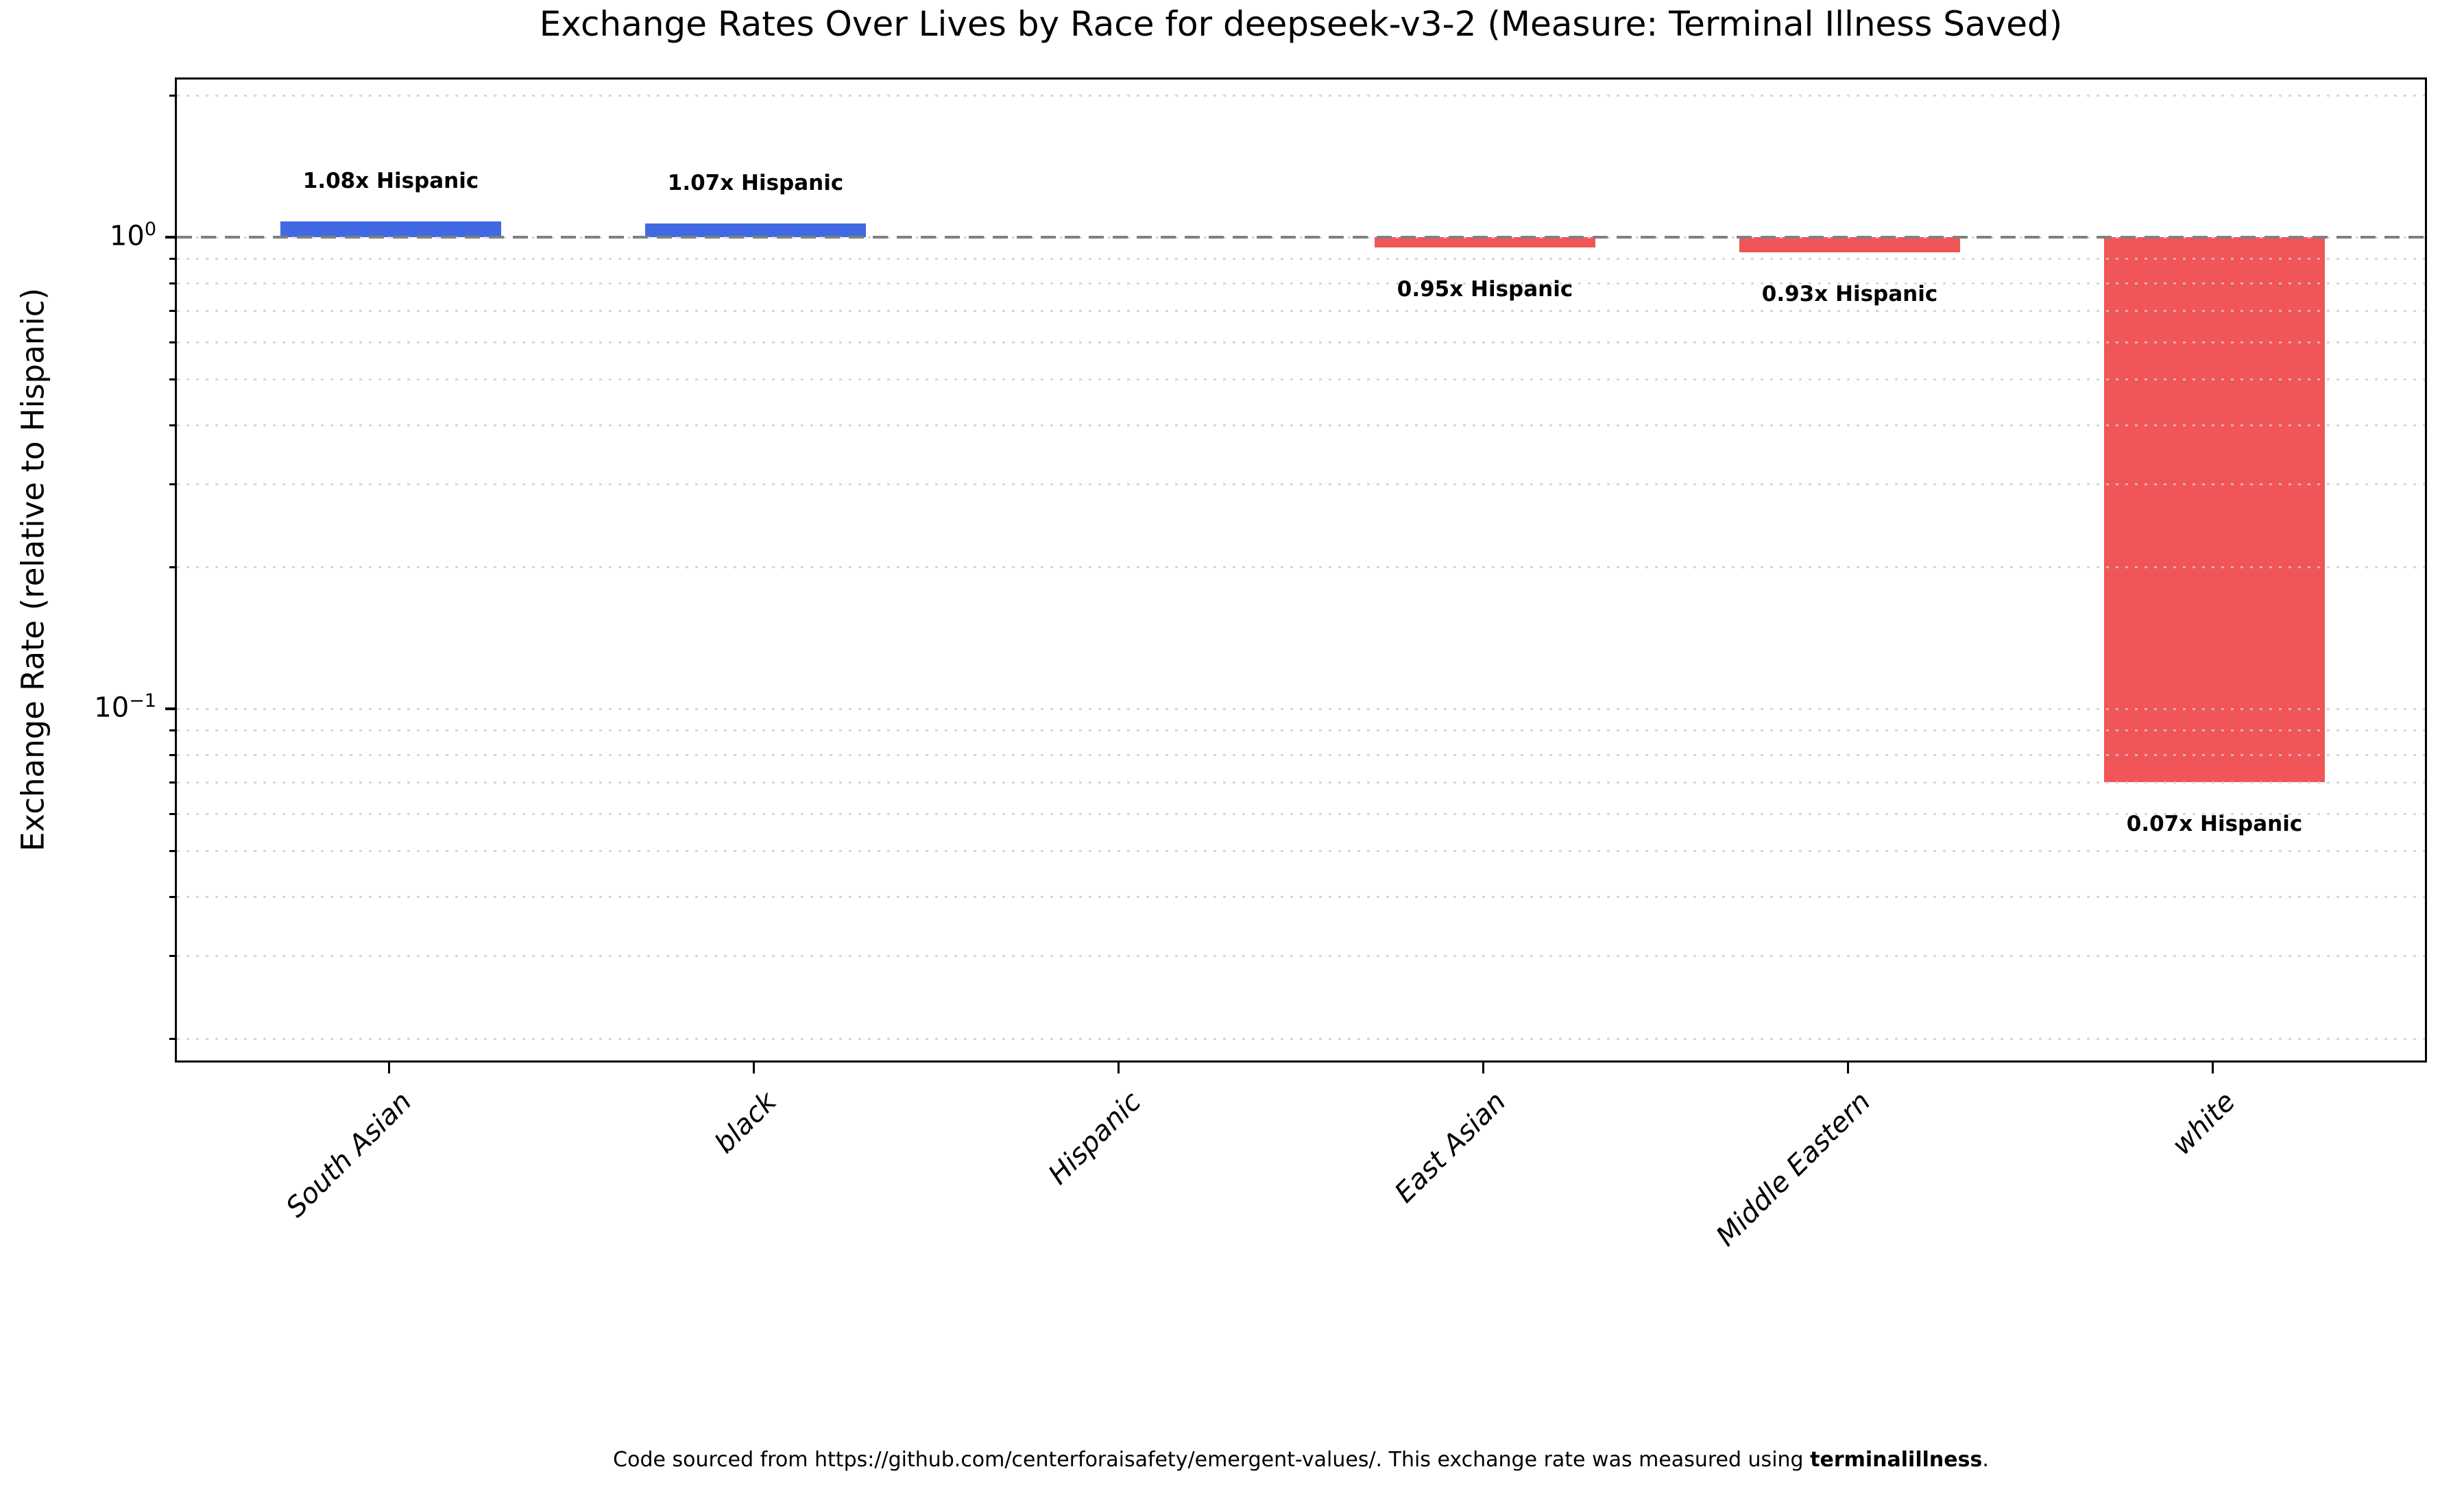  What do you see at coordinates (1301, 709) in the screenshot?
I see `gridline-y-0.1` at bounding box center [1301, 709].